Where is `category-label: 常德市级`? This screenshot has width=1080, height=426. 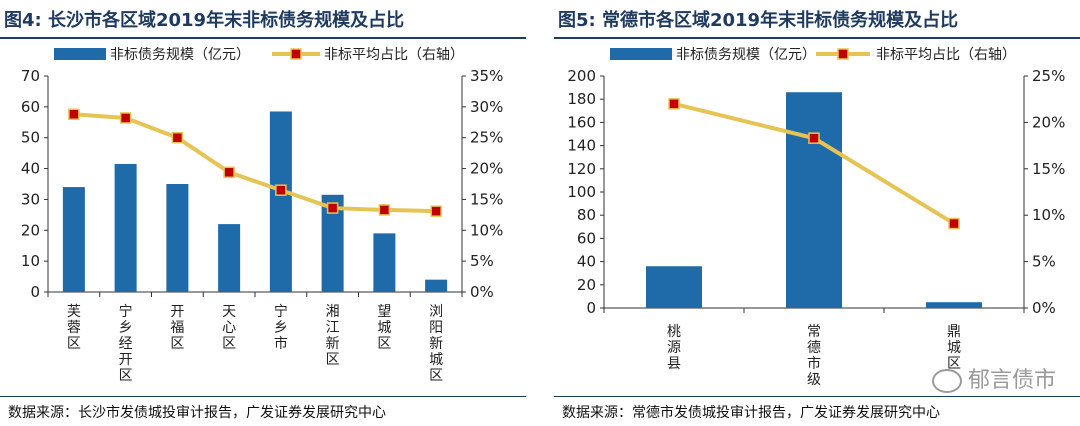 category-label: 常德市级 is located at coordinates (814, 356).